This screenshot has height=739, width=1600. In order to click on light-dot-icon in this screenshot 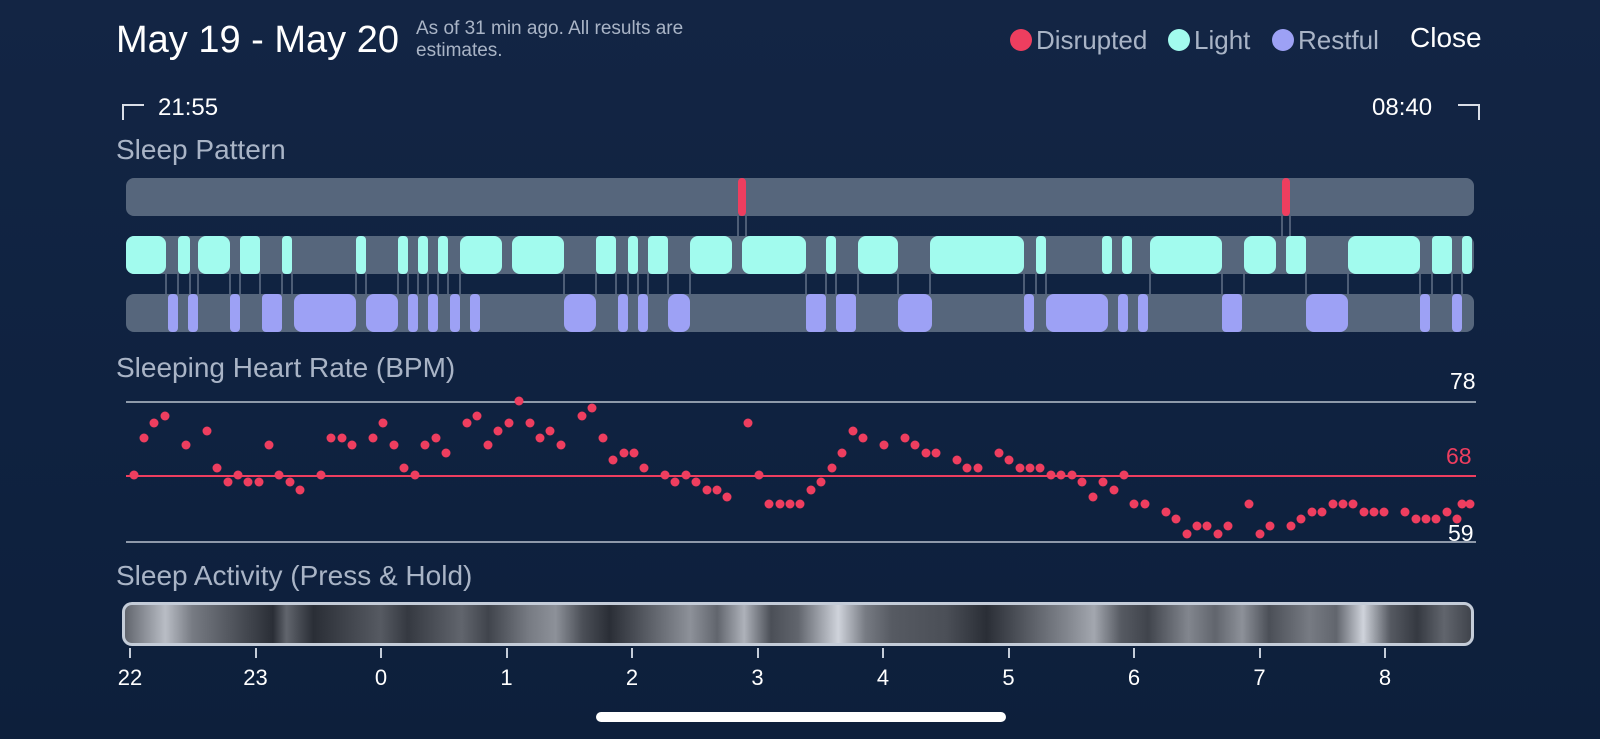, I will do `click(1179, 40)`.